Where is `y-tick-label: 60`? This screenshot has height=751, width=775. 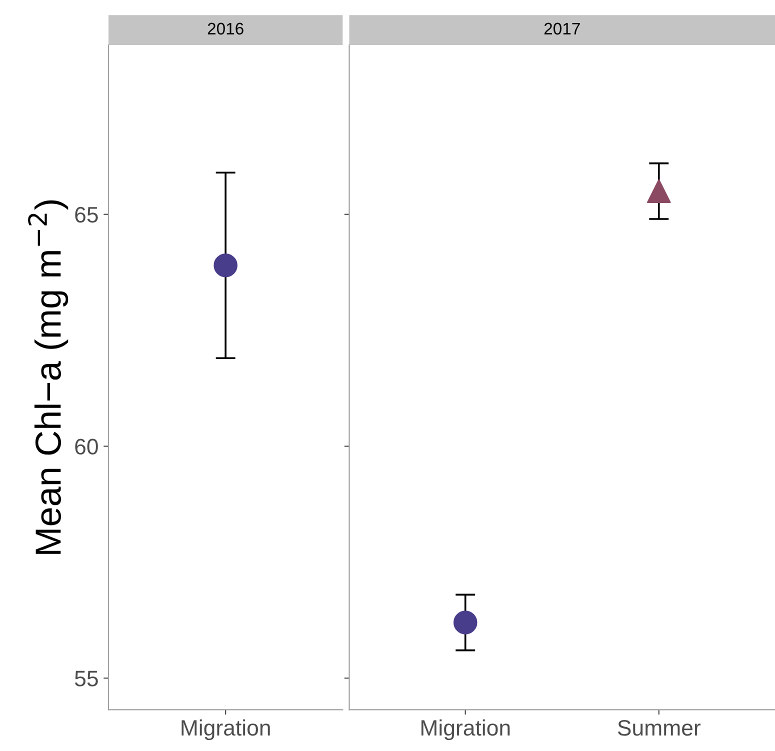 y-tick-label: 60 is located at coordinates (86, 446).